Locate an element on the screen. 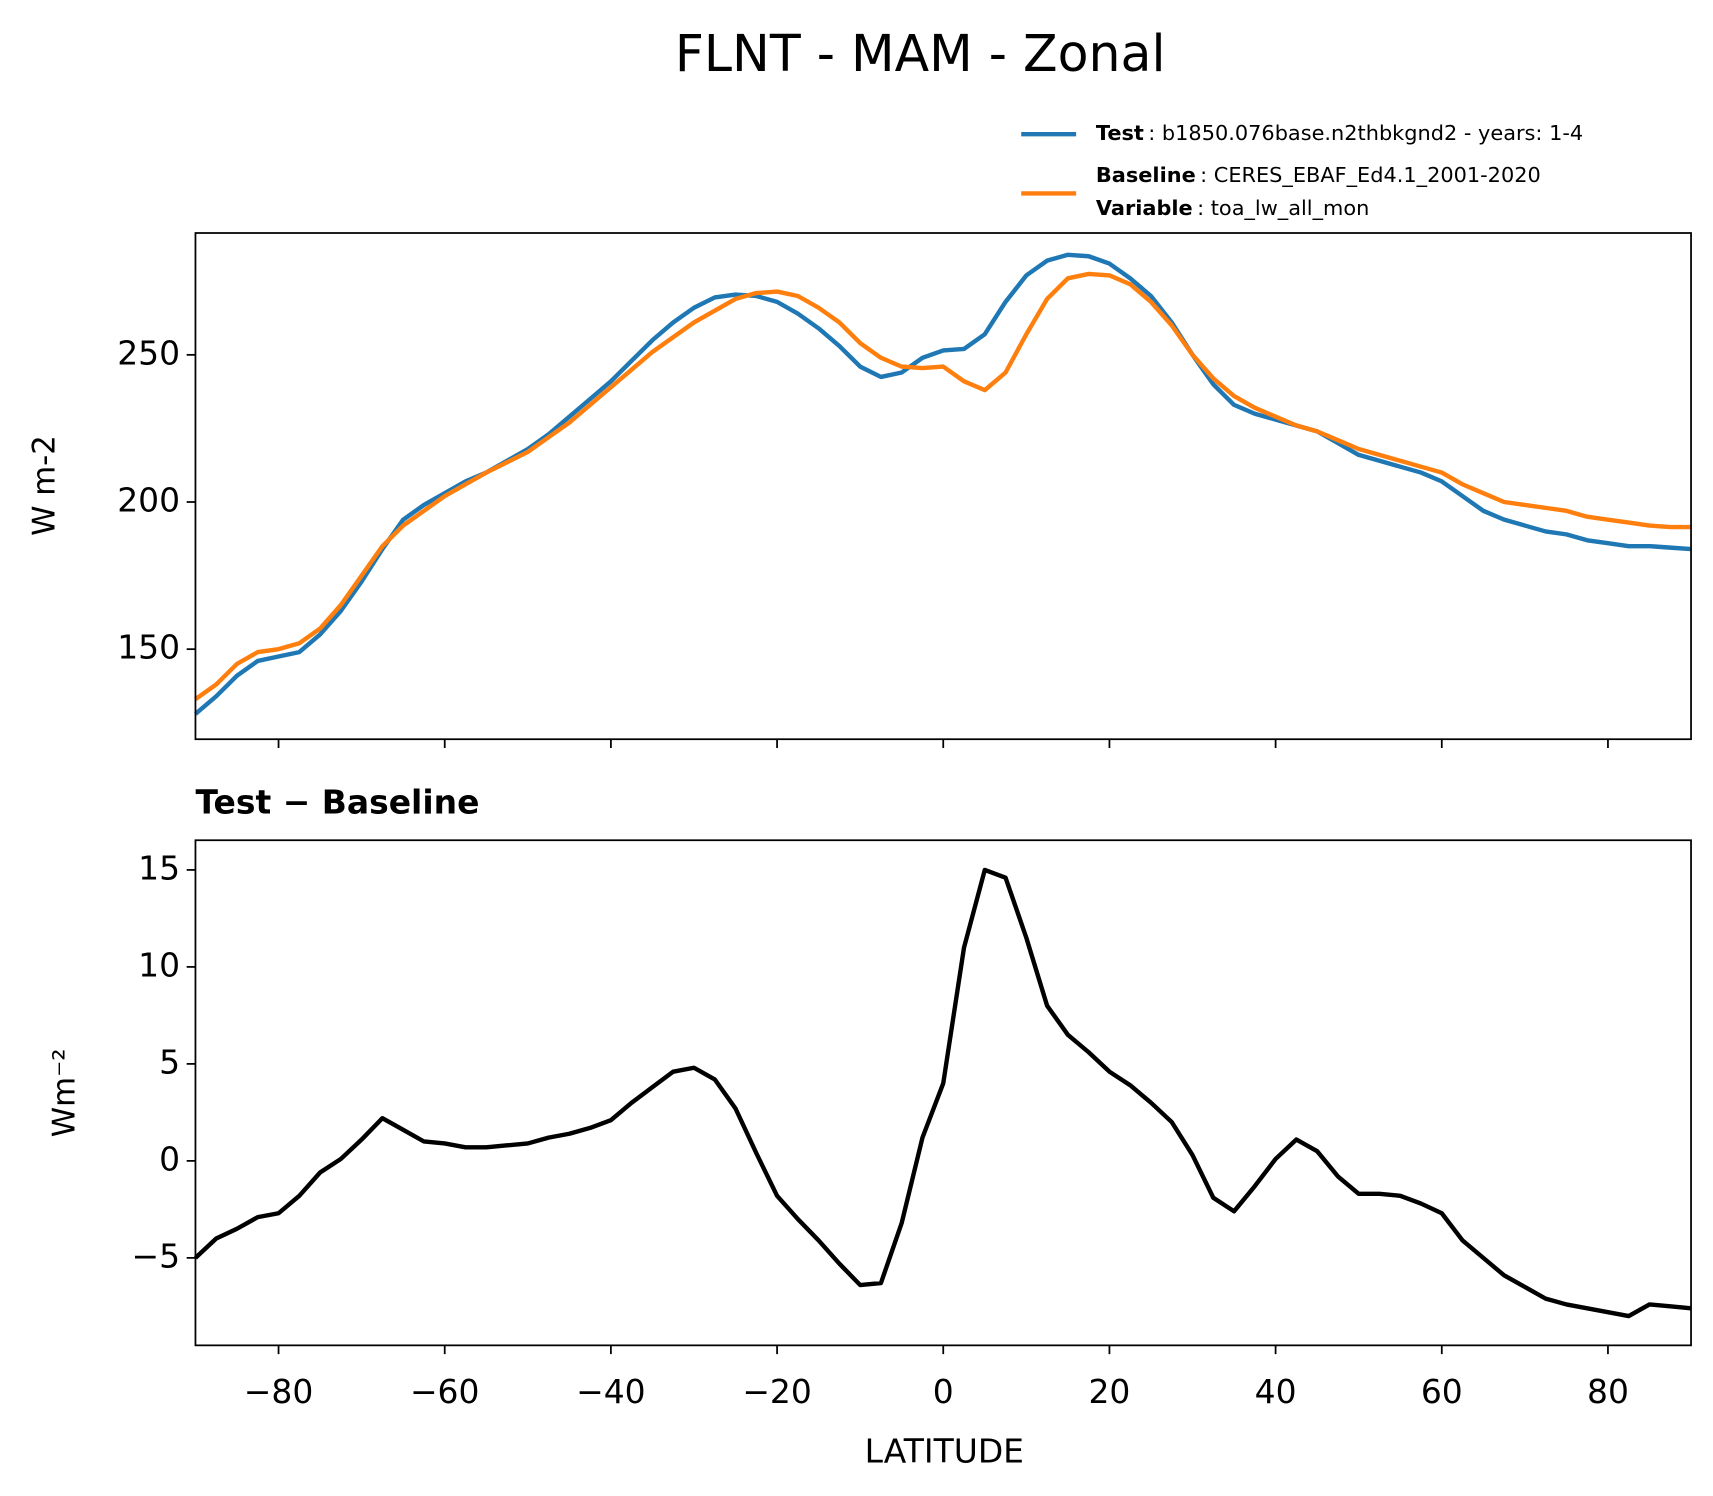 The image size is (1713, 1496). y-tick-label: 150 is located at coordinates (148, 647).